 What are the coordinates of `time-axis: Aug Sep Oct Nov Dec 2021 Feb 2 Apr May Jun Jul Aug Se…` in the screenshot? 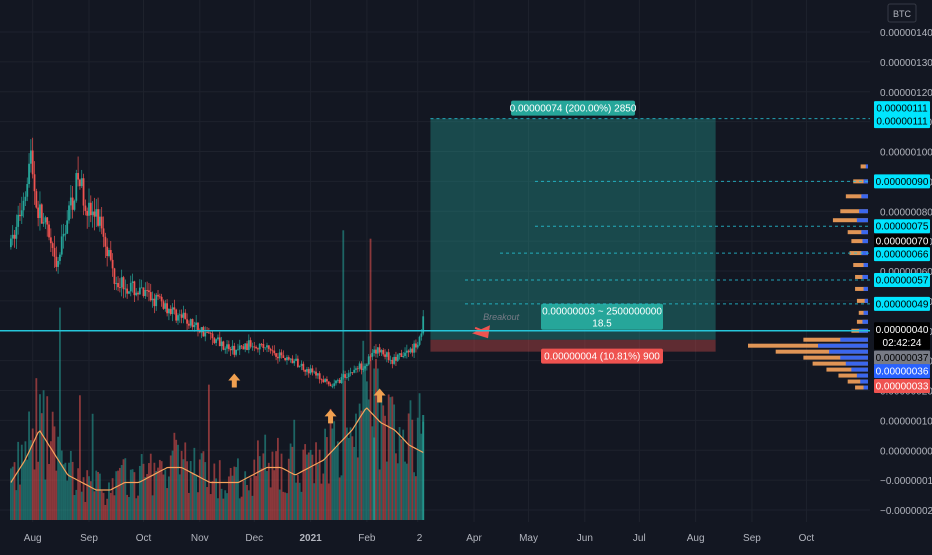 It's located at (435, 536).